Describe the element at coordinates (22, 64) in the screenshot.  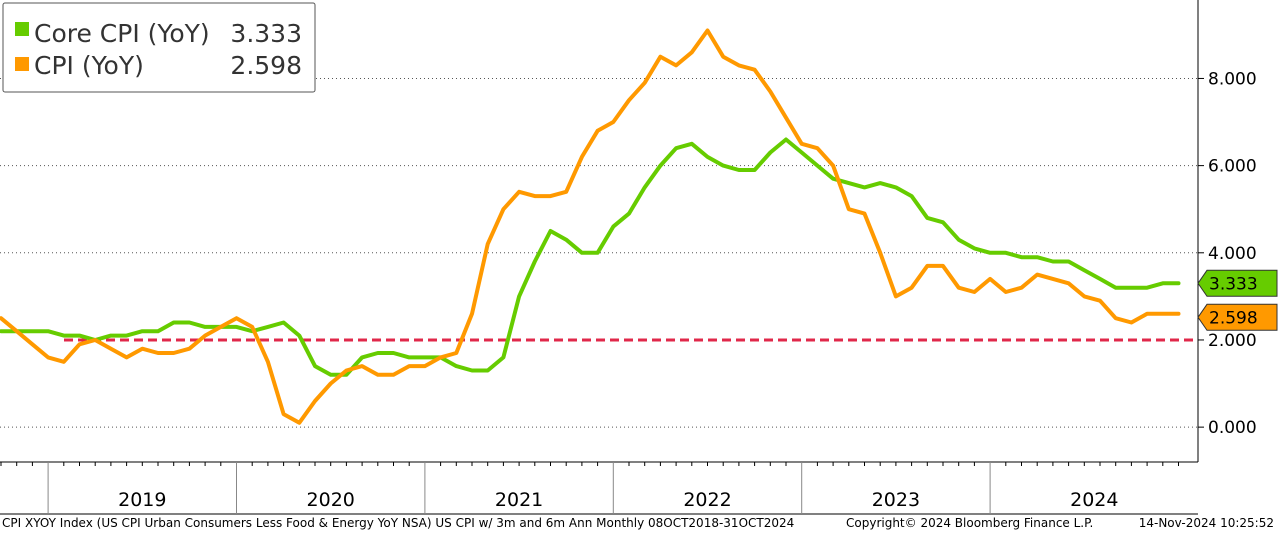
I see `legend-swatch-cpi` at that location.